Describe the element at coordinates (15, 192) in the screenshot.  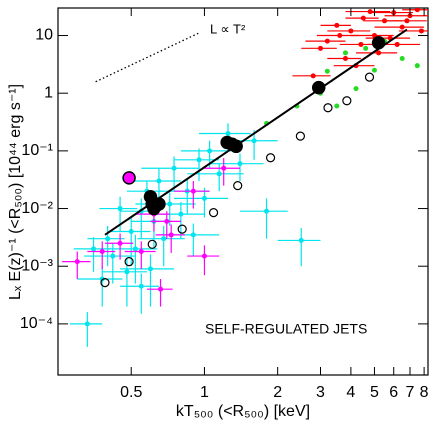
I see `y-axis-label: Lₓ E(z)⁻¹ (<R₅₀₀) [10⁴⁴ erg s⁻¹]` at that location.